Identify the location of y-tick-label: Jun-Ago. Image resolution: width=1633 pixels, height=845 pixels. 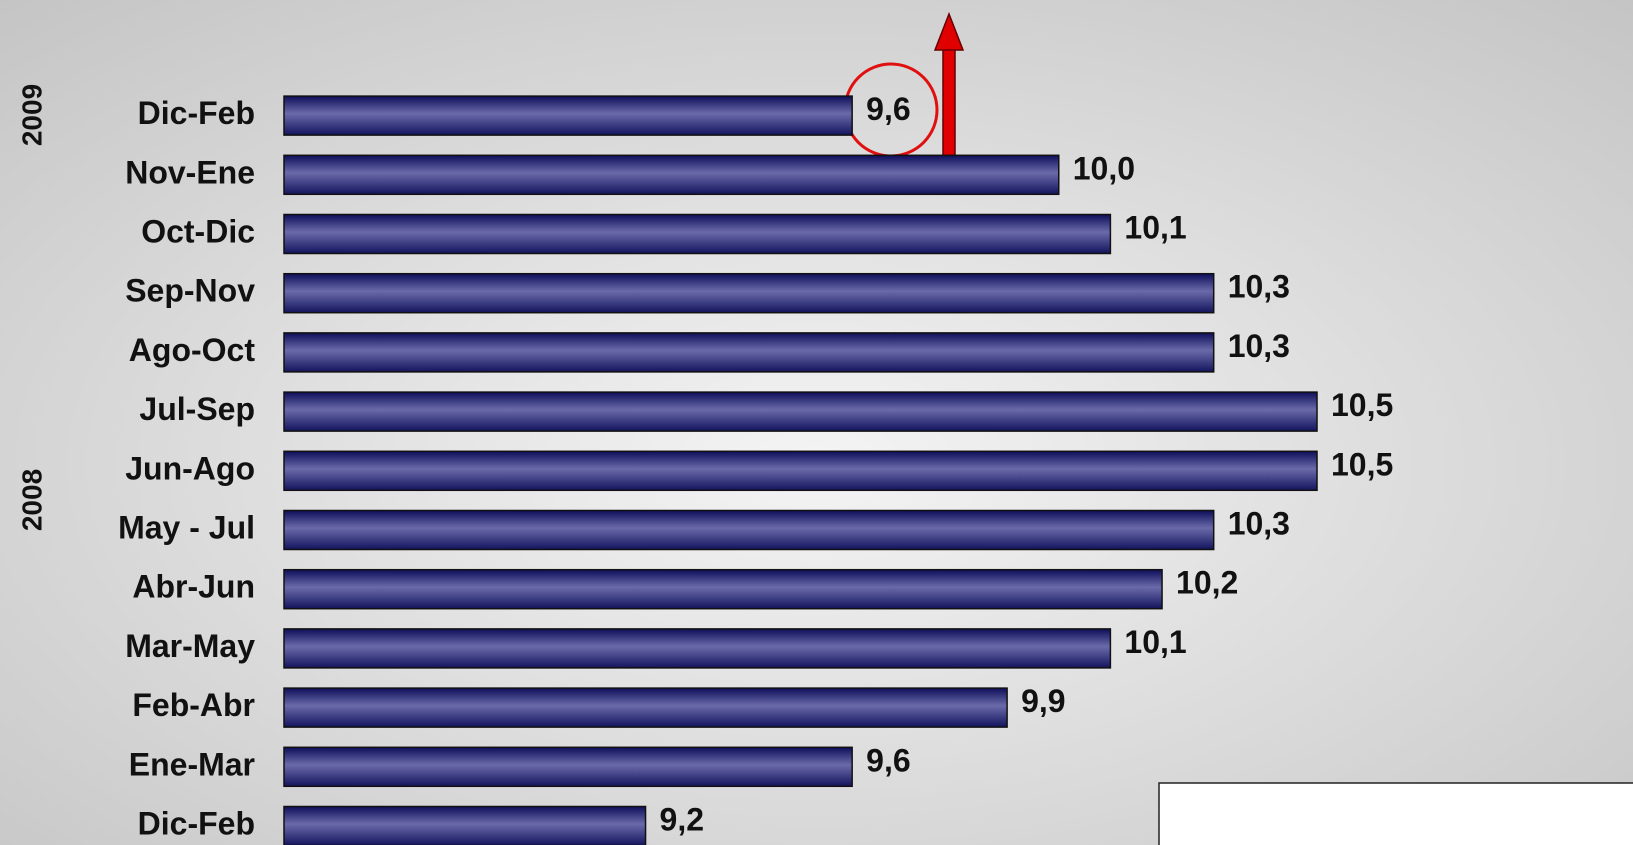
(190, 468).